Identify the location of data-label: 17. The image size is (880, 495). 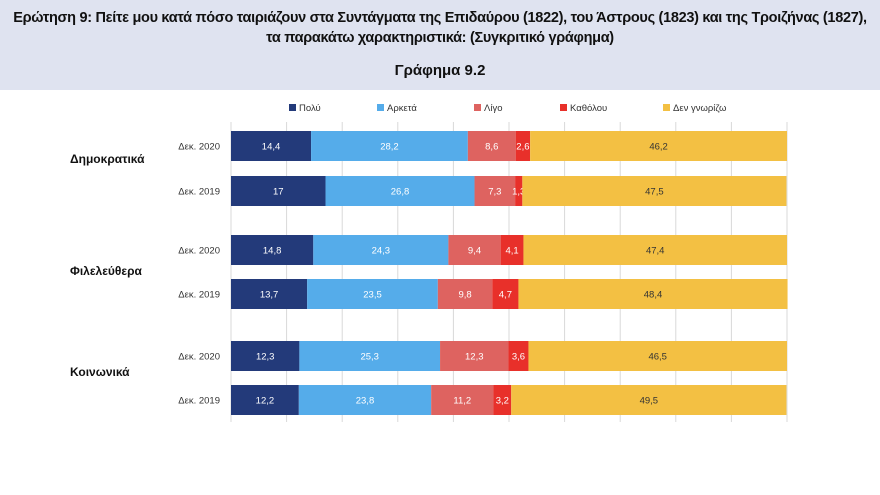
(278, 192).